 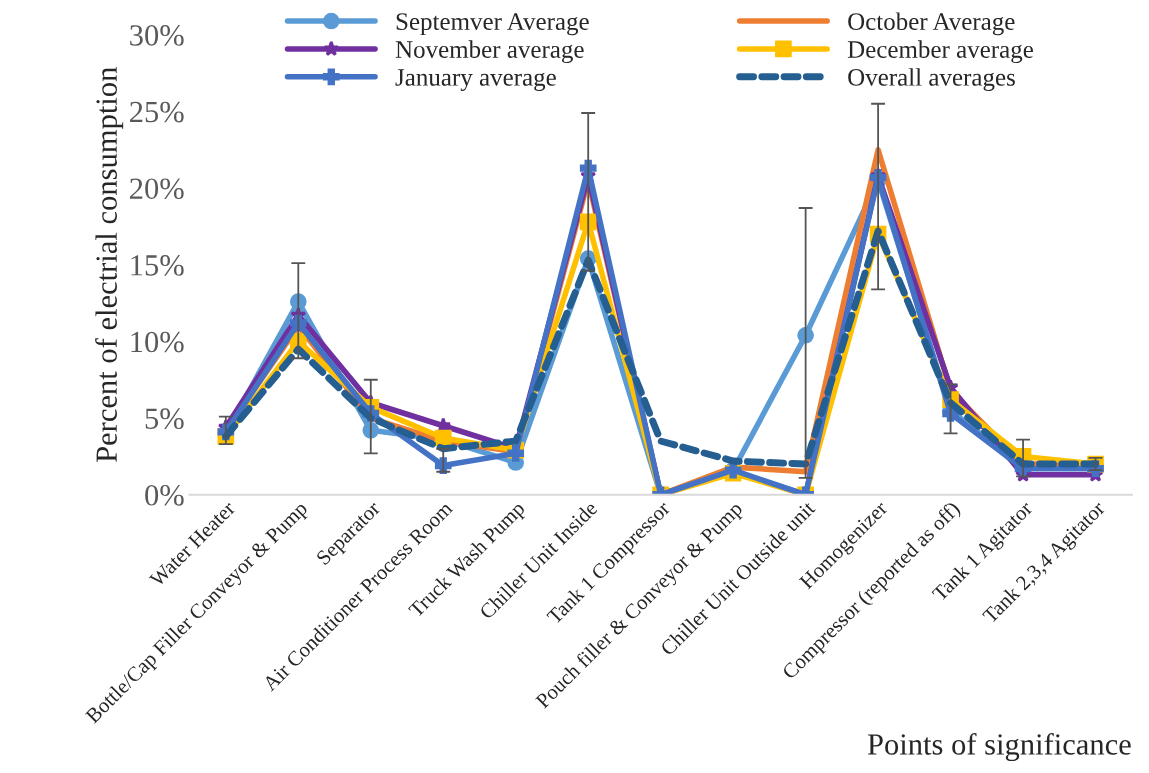 I want to click on y-tick-label: 30%, so click(x=157, y=35).